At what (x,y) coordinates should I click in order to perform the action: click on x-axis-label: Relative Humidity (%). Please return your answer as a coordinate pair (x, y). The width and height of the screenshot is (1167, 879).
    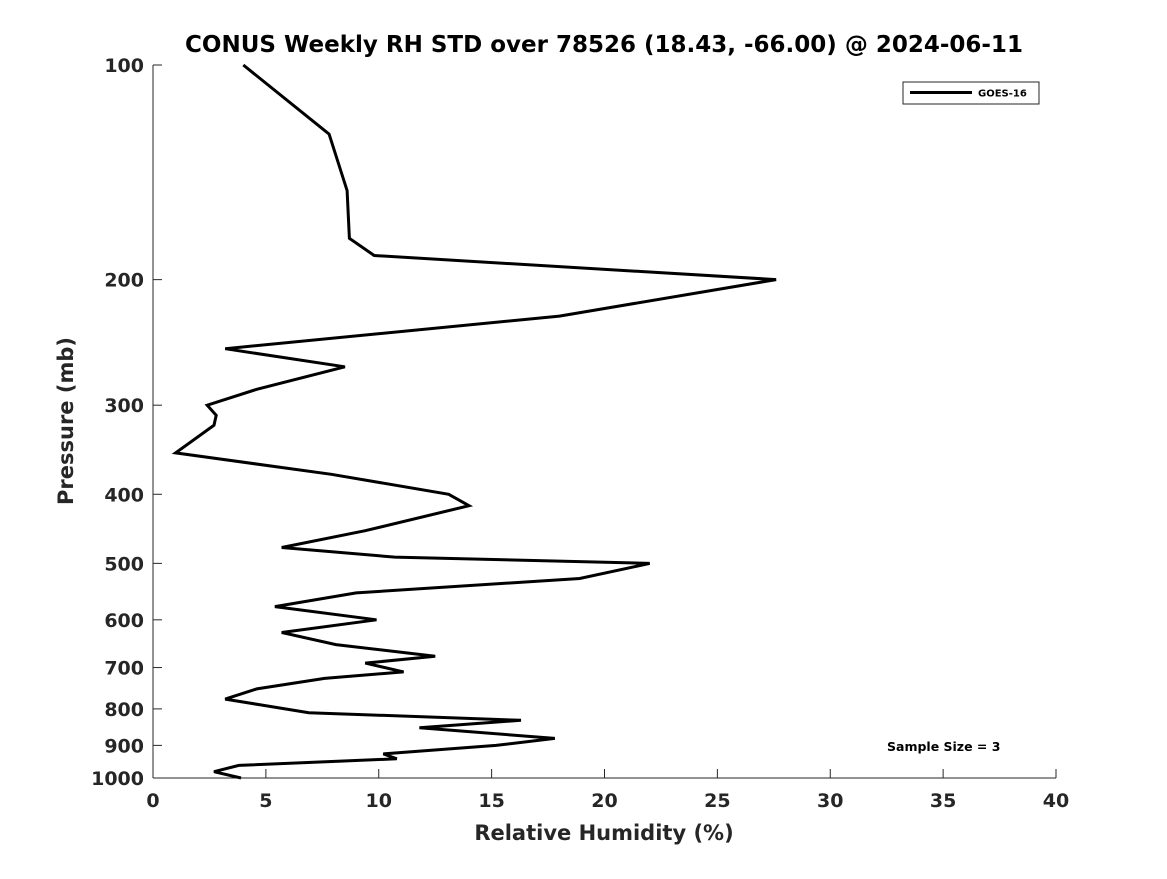
    Looking at the image, I should click on (603, 833).